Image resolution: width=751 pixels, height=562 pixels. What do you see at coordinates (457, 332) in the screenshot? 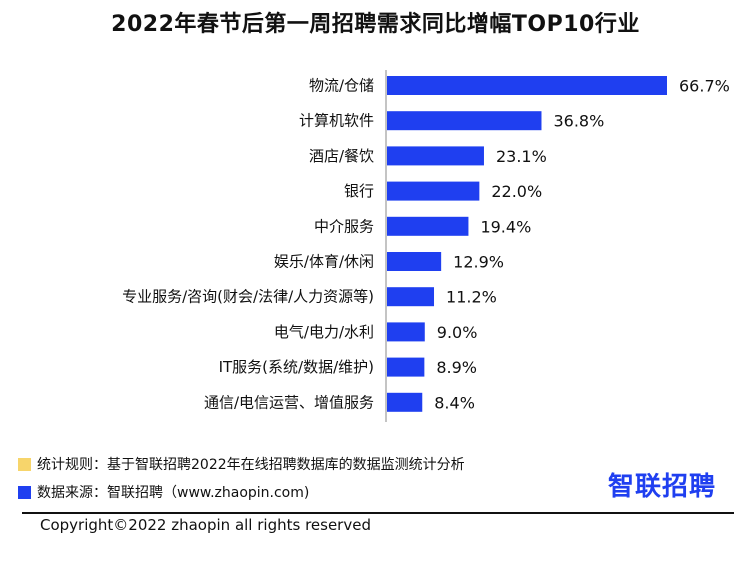
I see `data-label: 9.0%` at bounding box center [457, 332].